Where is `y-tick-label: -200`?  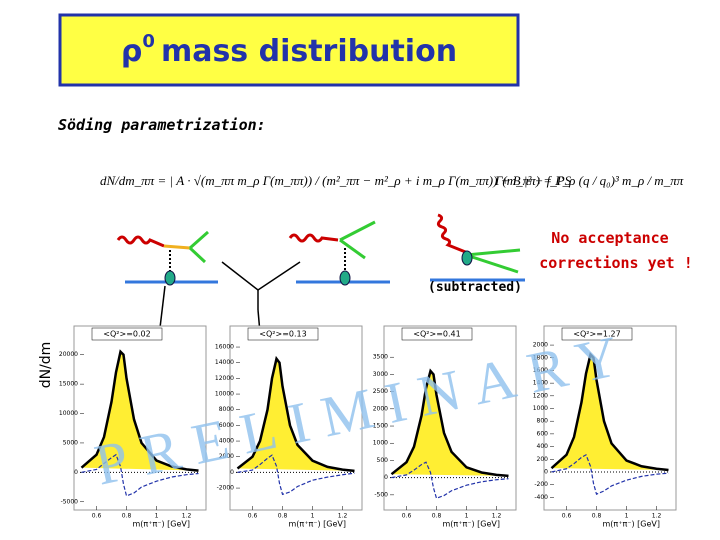 y-tick-label: -200 is located at coordinates (541, 484).